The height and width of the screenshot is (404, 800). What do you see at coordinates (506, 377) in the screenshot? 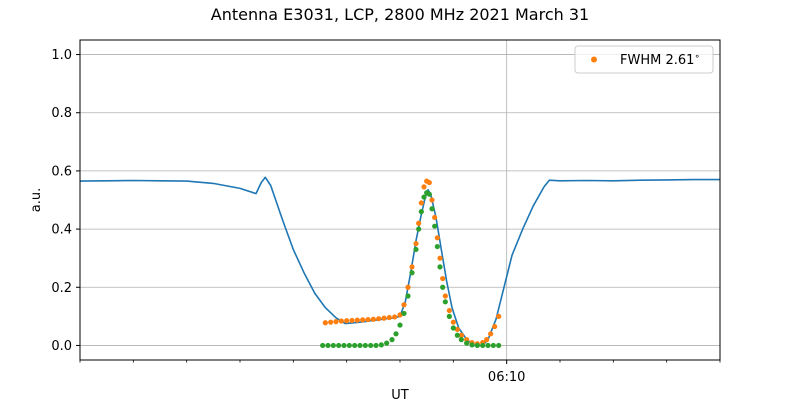
I see `x-tick-label: 06:10` at bounding box center [506, 377].